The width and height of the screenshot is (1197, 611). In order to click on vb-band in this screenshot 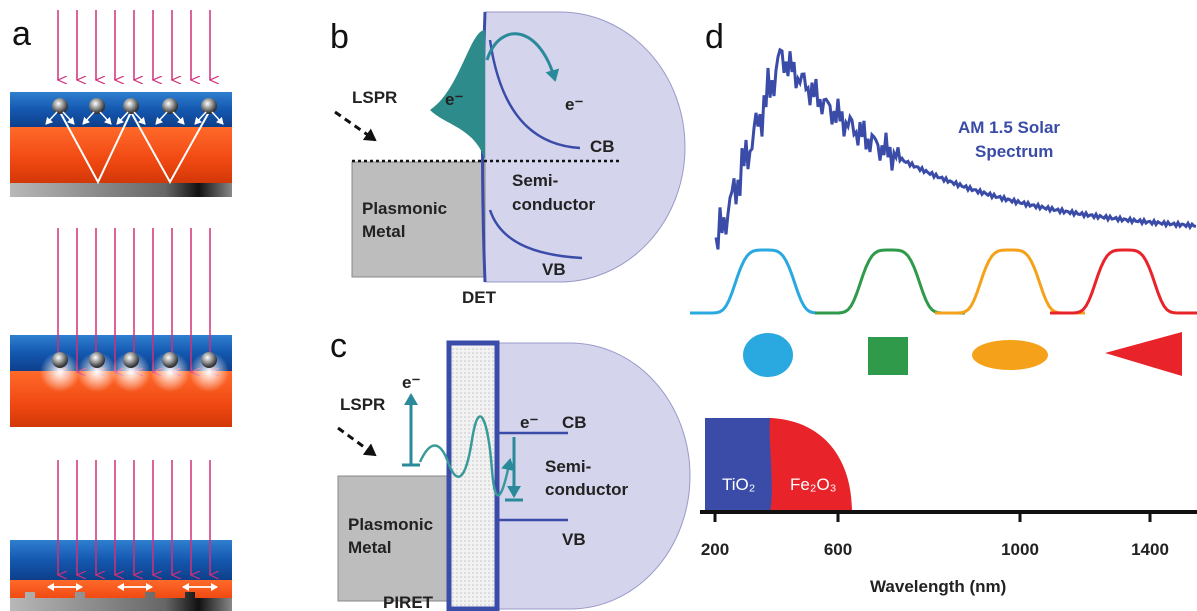, I will do `click(535, 234)`.